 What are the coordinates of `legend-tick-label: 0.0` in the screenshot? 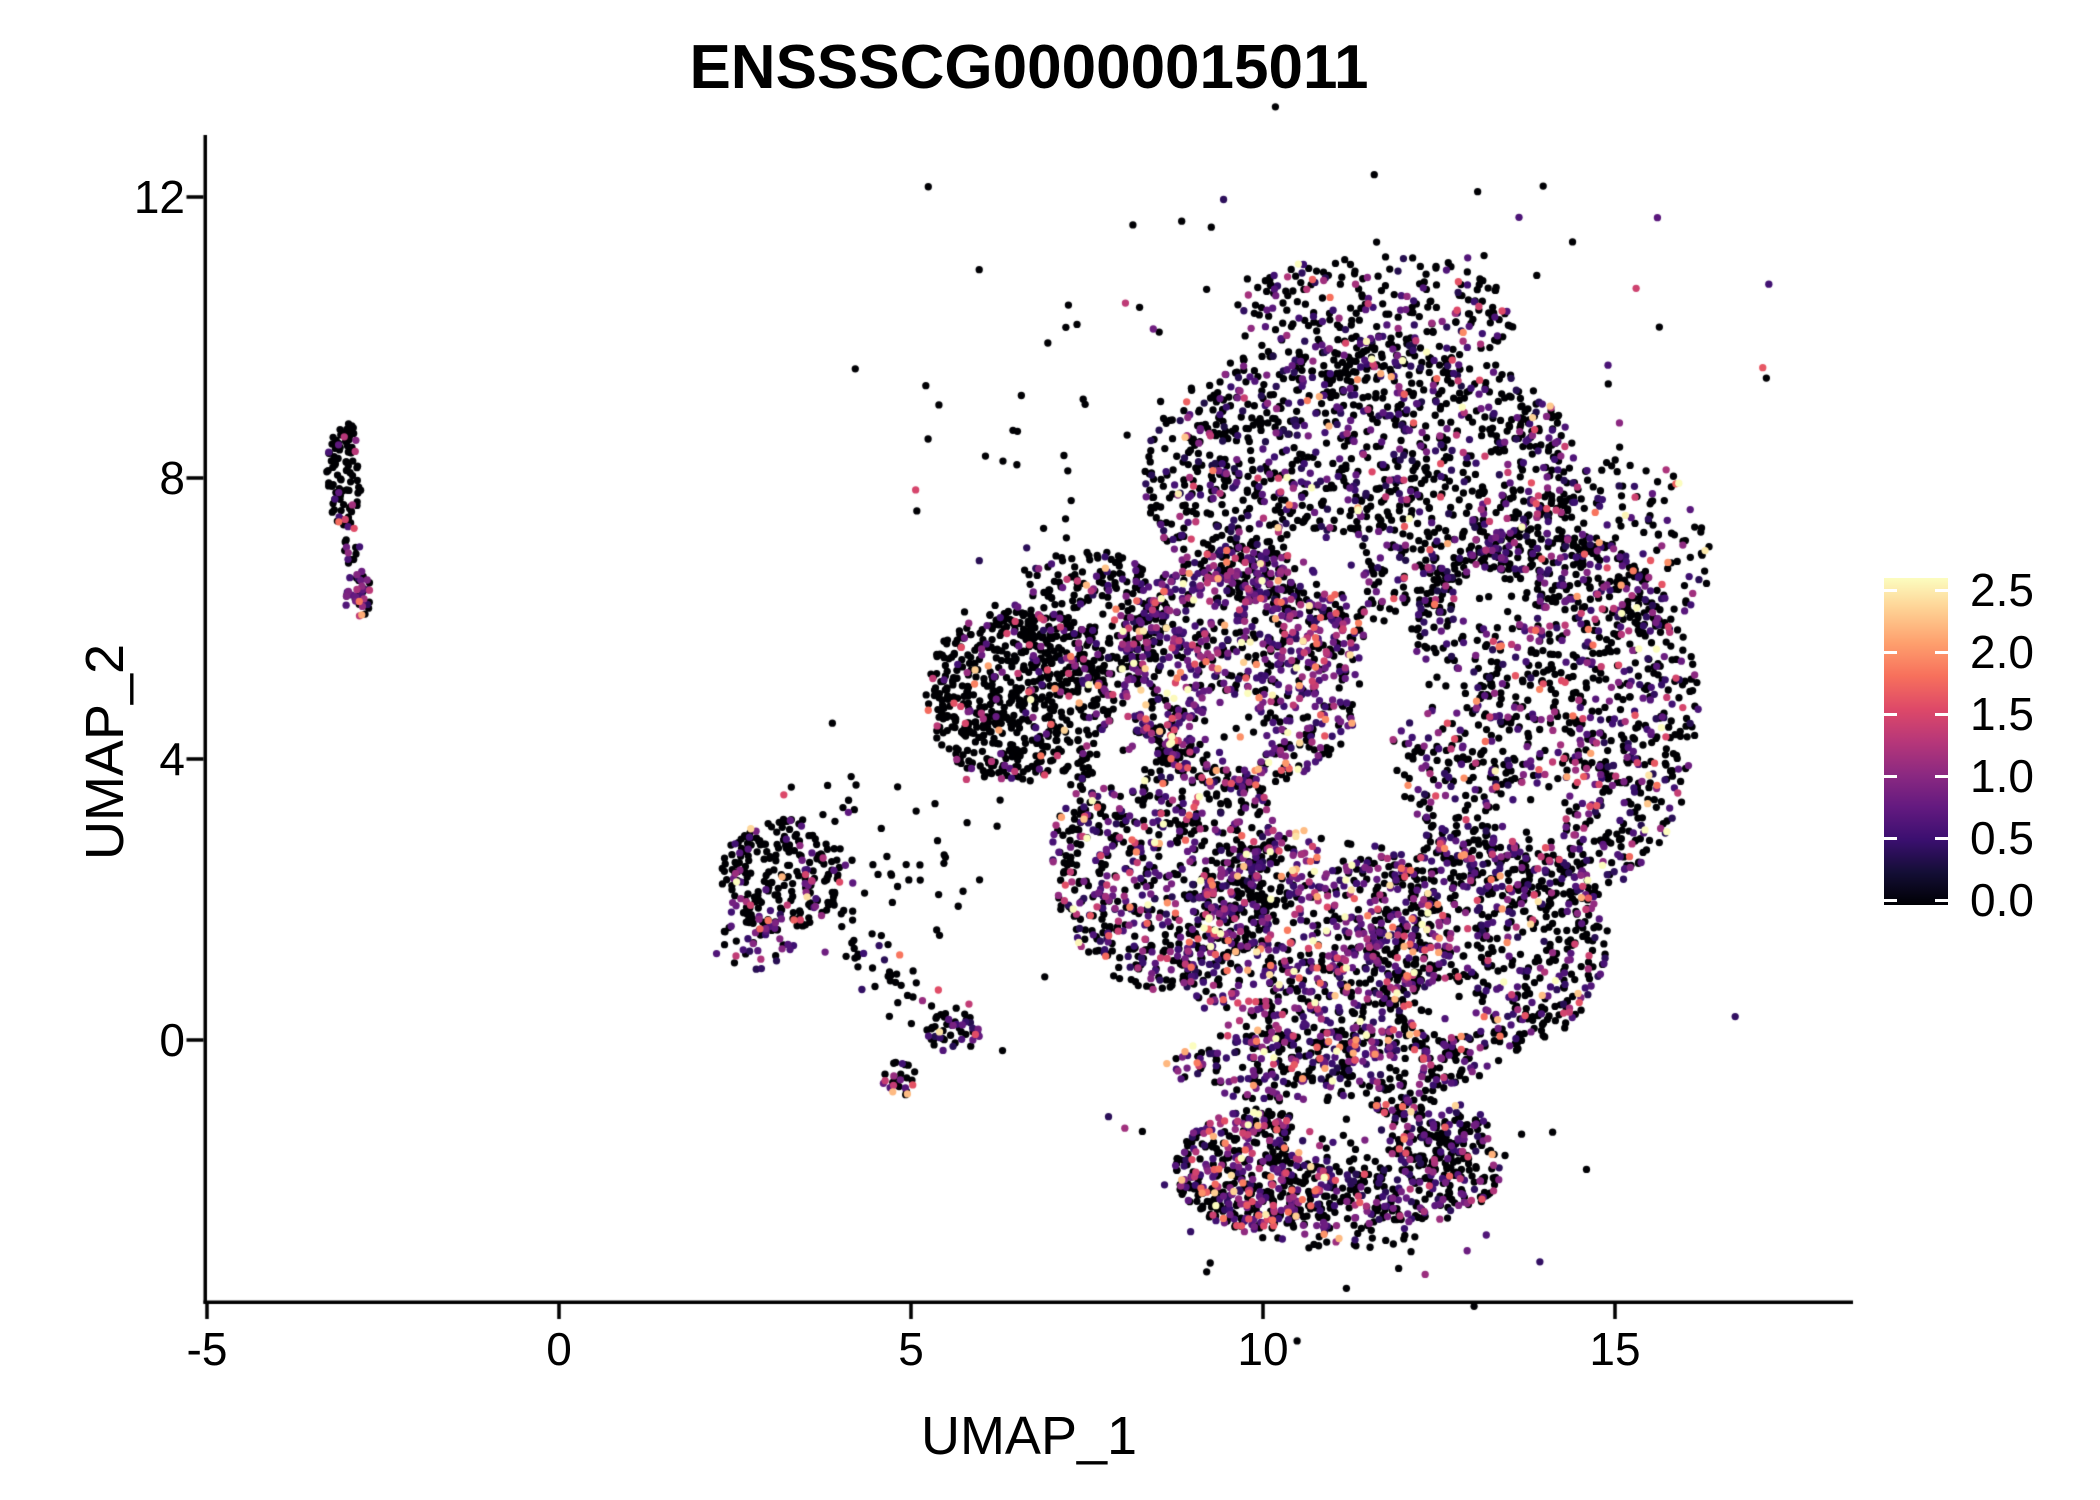 It's located at (2002, 900).